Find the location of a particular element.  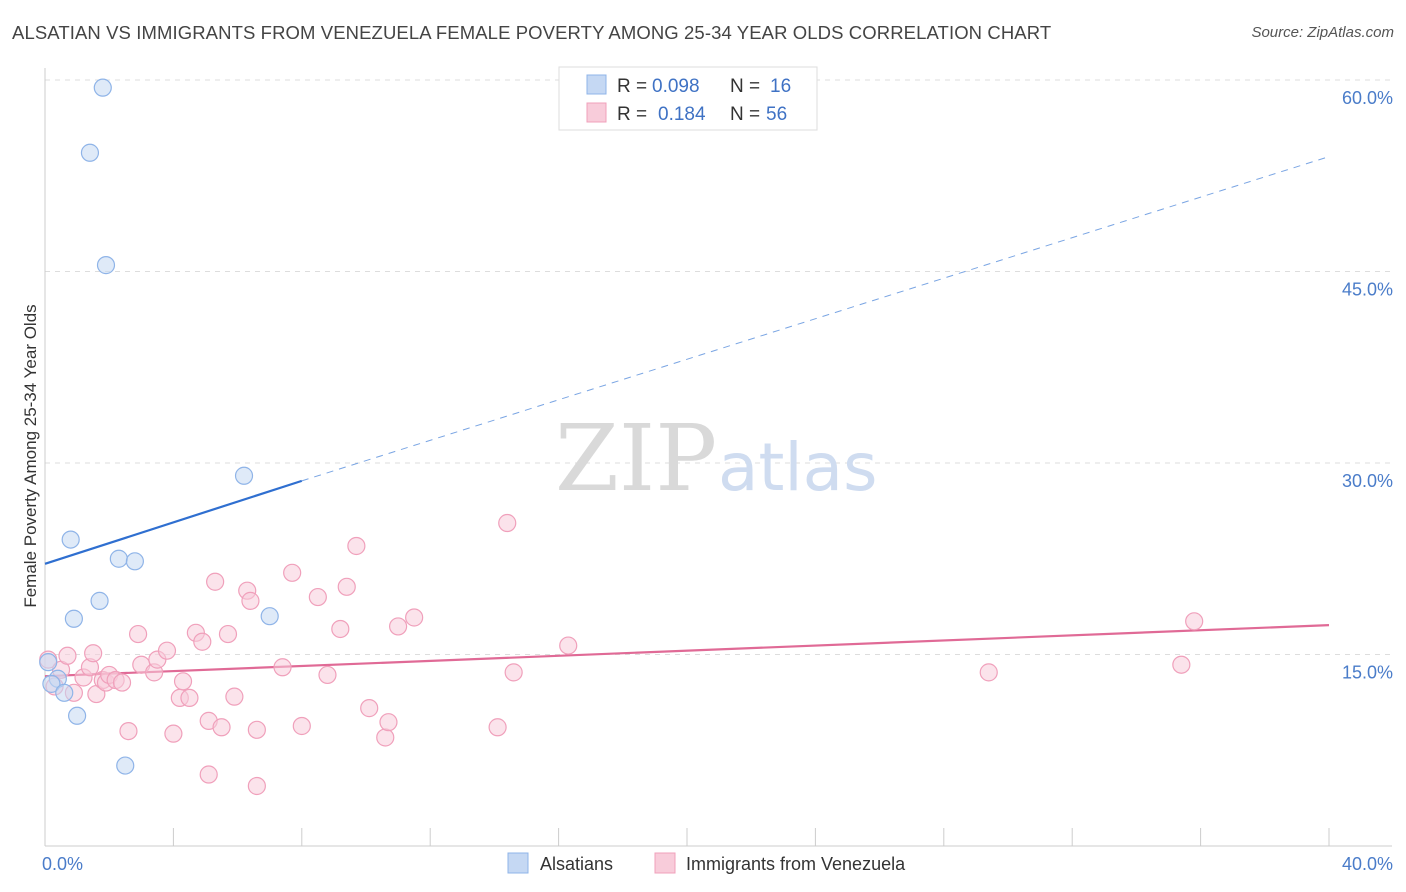

watermark: ZIP atlas is located at coordinates (716, 458).